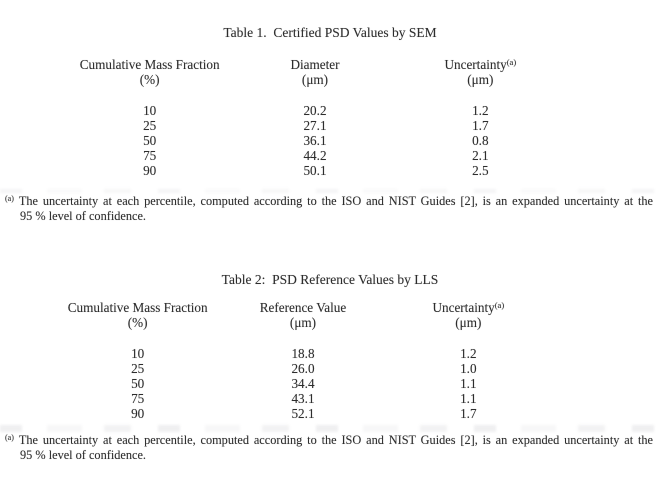  What do you see at coordinates (315, 155) in the screenshot?
I see `table-cell: 44.2` at bounding box center [315, 155].